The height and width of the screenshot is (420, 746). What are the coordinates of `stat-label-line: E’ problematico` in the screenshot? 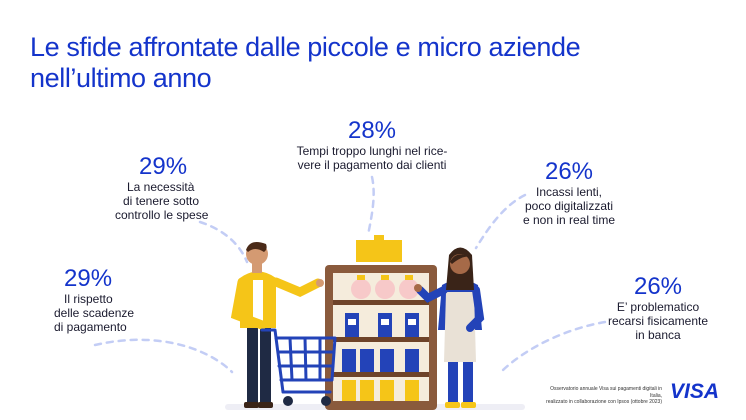 It's located at (658, 307).